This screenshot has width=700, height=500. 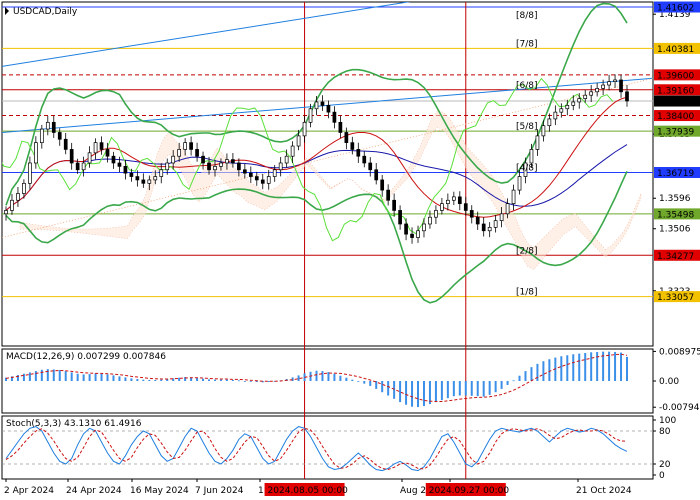 I want to click on level-label-text-3: 1.39160, so click(x=675, y=91).